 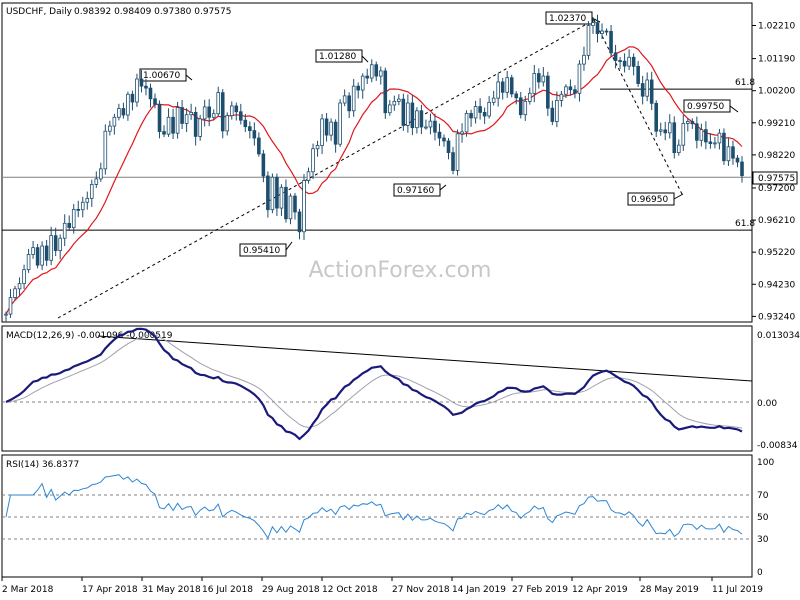 I want to click on x-tick-label: 12 Apr 2019, so click(x=600, y=590).